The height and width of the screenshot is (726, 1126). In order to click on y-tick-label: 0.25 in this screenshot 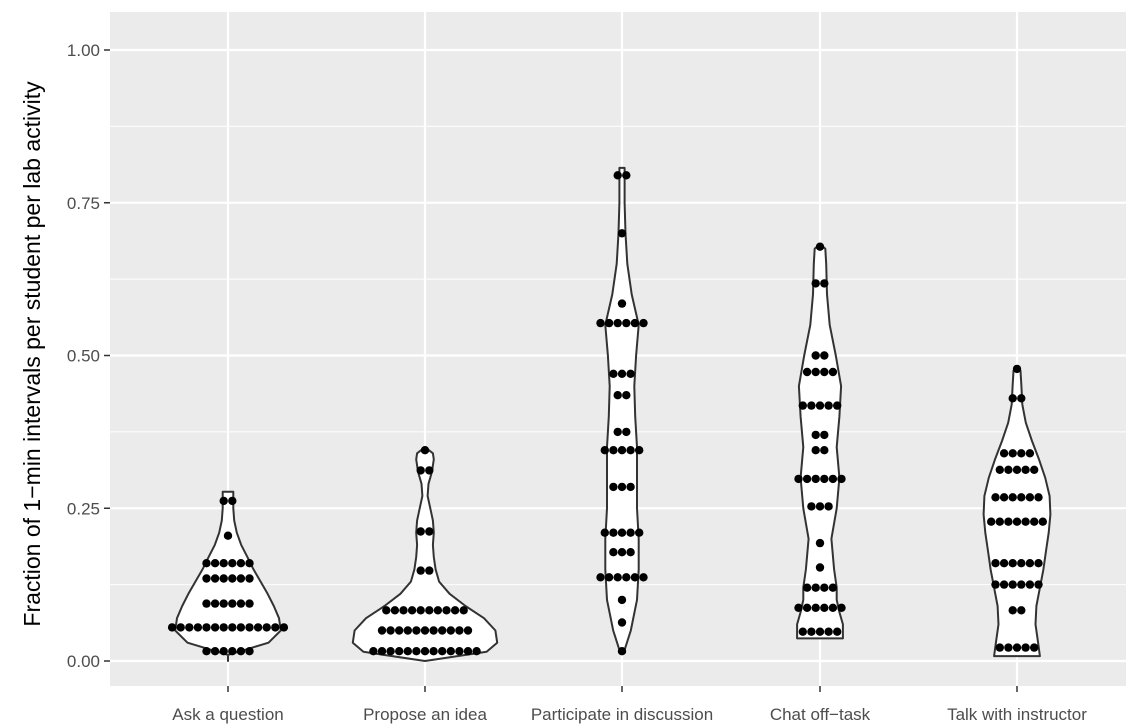, I will do `click(83, 508)`.